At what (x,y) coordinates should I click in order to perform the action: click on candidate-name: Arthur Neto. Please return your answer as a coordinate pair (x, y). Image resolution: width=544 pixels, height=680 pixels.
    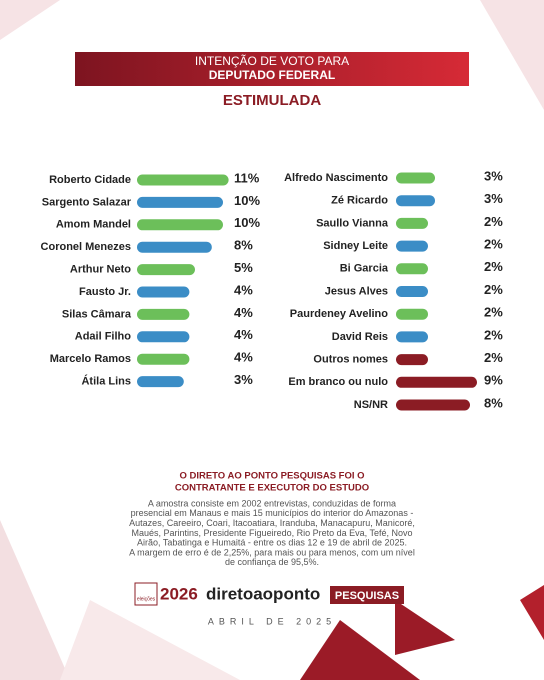
    Looking at the image, I should click on (100, 270).